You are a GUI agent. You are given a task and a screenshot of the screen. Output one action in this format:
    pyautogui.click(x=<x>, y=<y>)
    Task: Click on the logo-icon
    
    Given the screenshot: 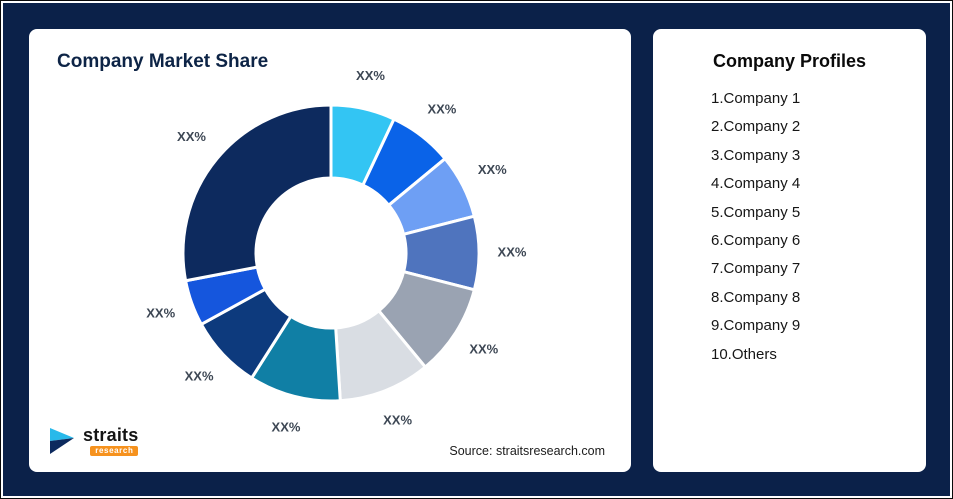 What is the action you would take?
    pyautogui.click(x=62, y=441)
    